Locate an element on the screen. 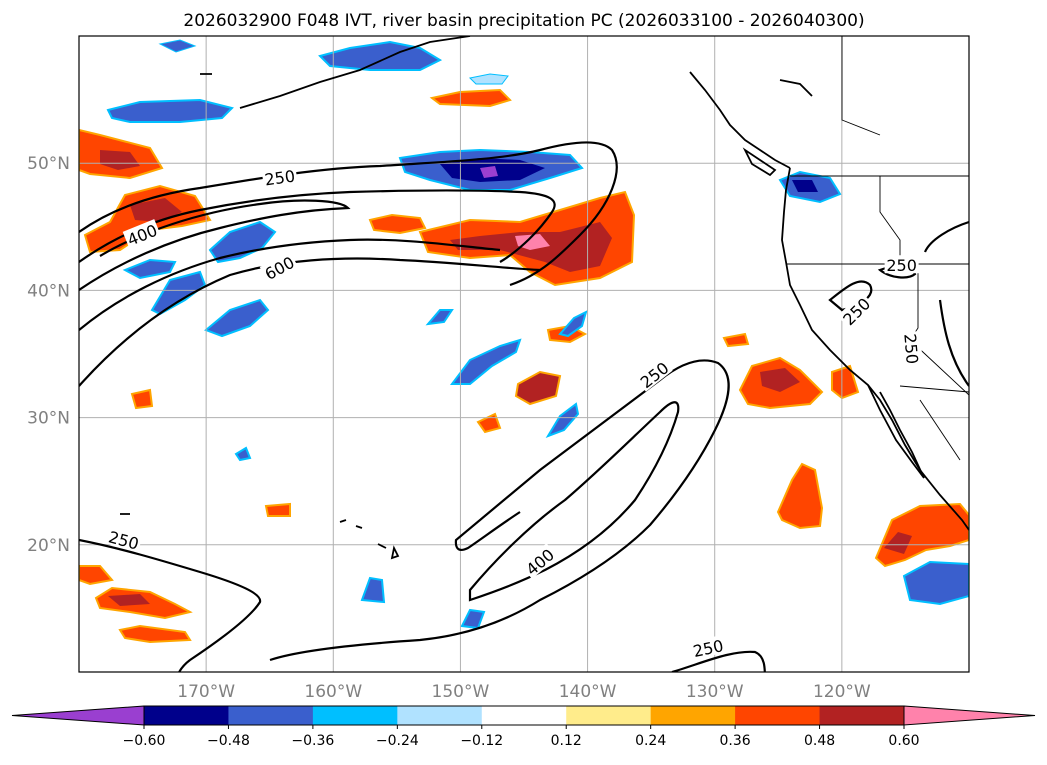  pc-region-off-mexico is located at coordinates (935, 583).